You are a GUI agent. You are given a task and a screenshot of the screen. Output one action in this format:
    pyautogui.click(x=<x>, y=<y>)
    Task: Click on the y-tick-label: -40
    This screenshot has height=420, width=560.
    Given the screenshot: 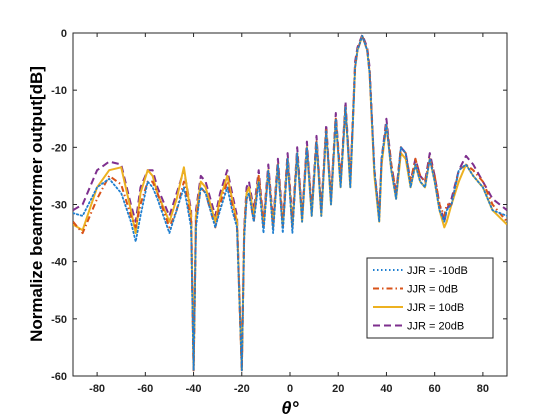 What is the action you would take?
    pyautogui.click(x=59, y=263)
    